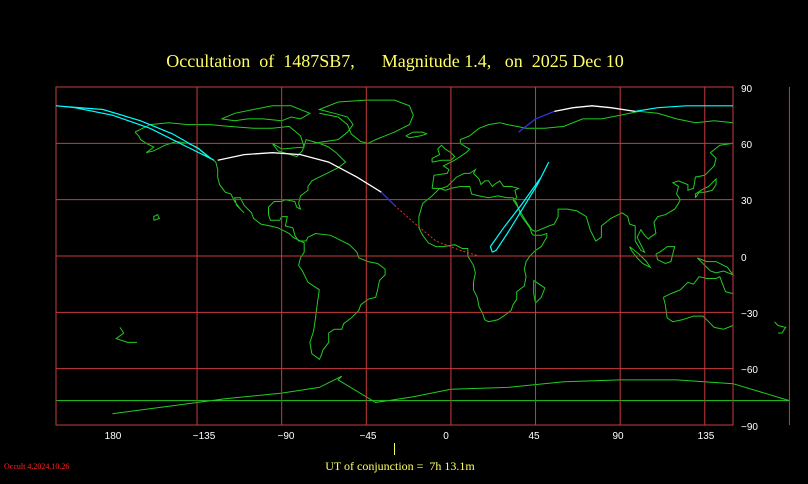  I want to click on y-tick-label: 0, so click(744, 258).